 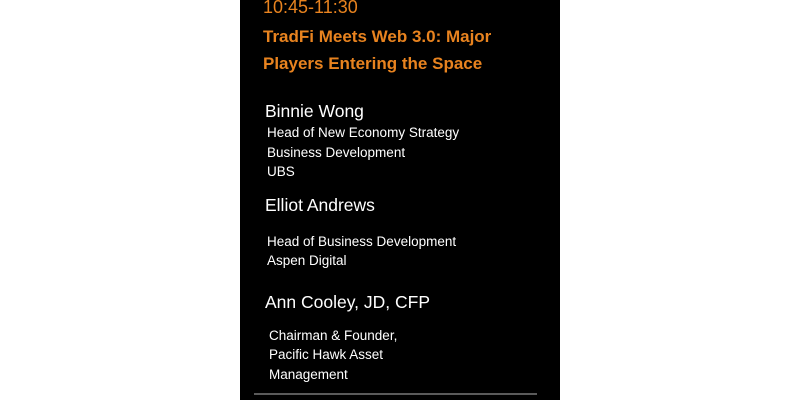 I want to click on speaker-name: Binnie Wong, so click(x=314, y=111).